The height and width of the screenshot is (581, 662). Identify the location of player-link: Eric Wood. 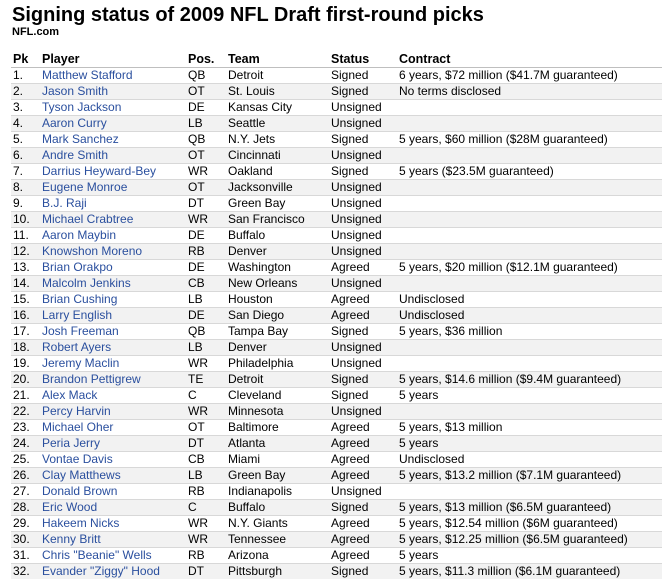
(113, 507).